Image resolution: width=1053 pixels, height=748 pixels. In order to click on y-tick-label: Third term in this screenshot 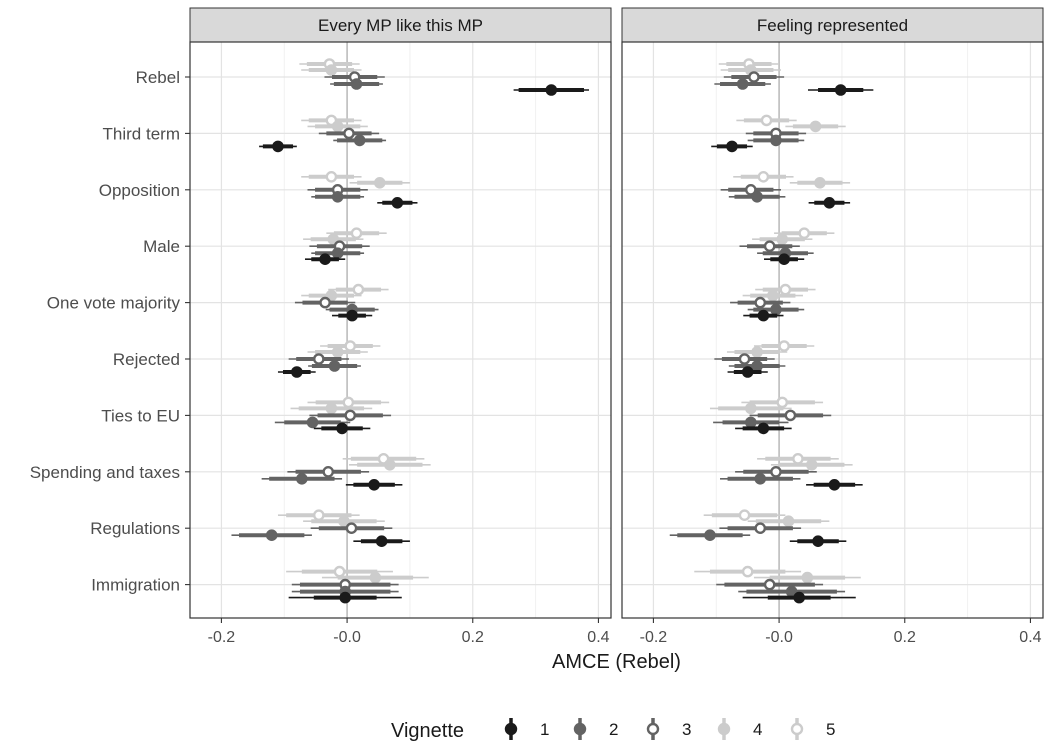, I will do `click(141, 133)`.